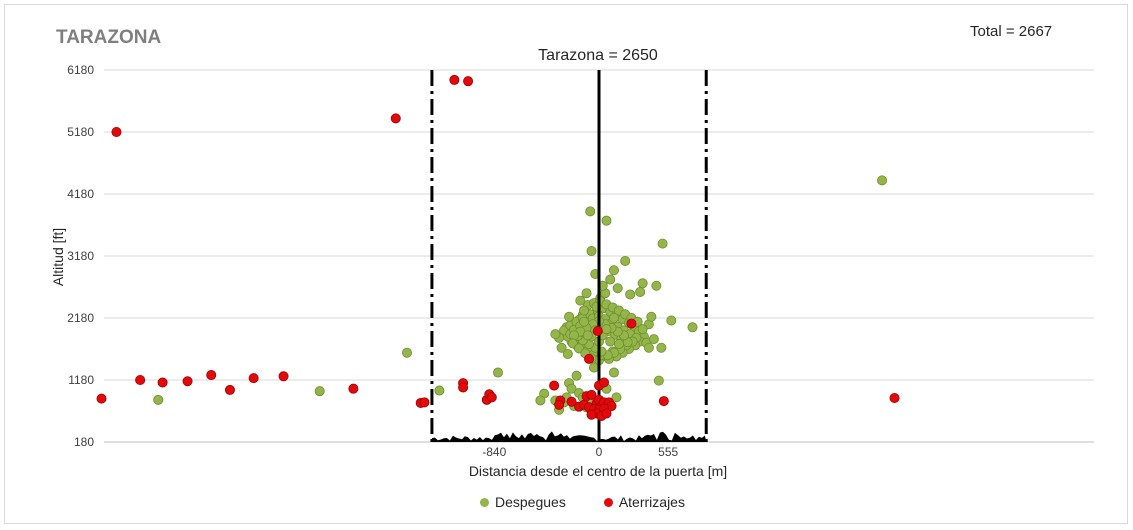  Describe the element at coordinates (582, 502) in the screenshot. I see `legend: Despegues Aterrizajes` at that location.